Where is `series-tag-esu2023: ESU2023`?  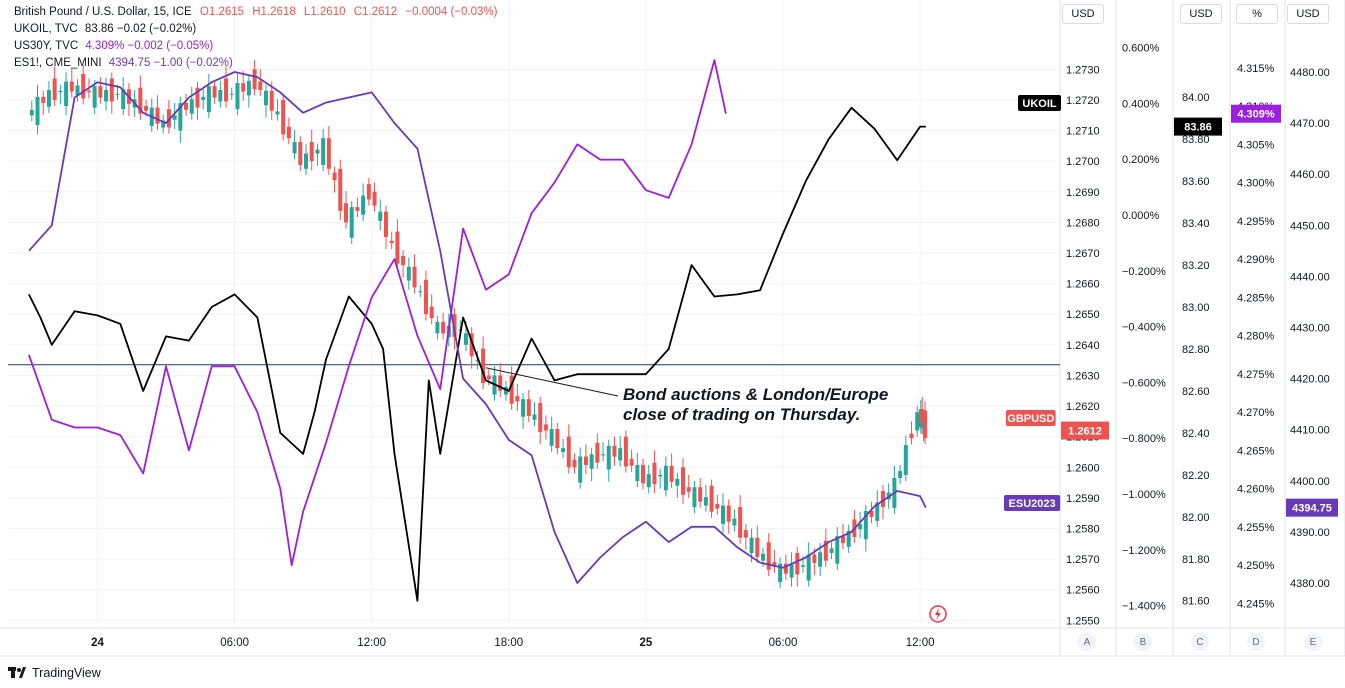 series-tag-esu2023: ESU2023 is located at coordinates (1032, 503).